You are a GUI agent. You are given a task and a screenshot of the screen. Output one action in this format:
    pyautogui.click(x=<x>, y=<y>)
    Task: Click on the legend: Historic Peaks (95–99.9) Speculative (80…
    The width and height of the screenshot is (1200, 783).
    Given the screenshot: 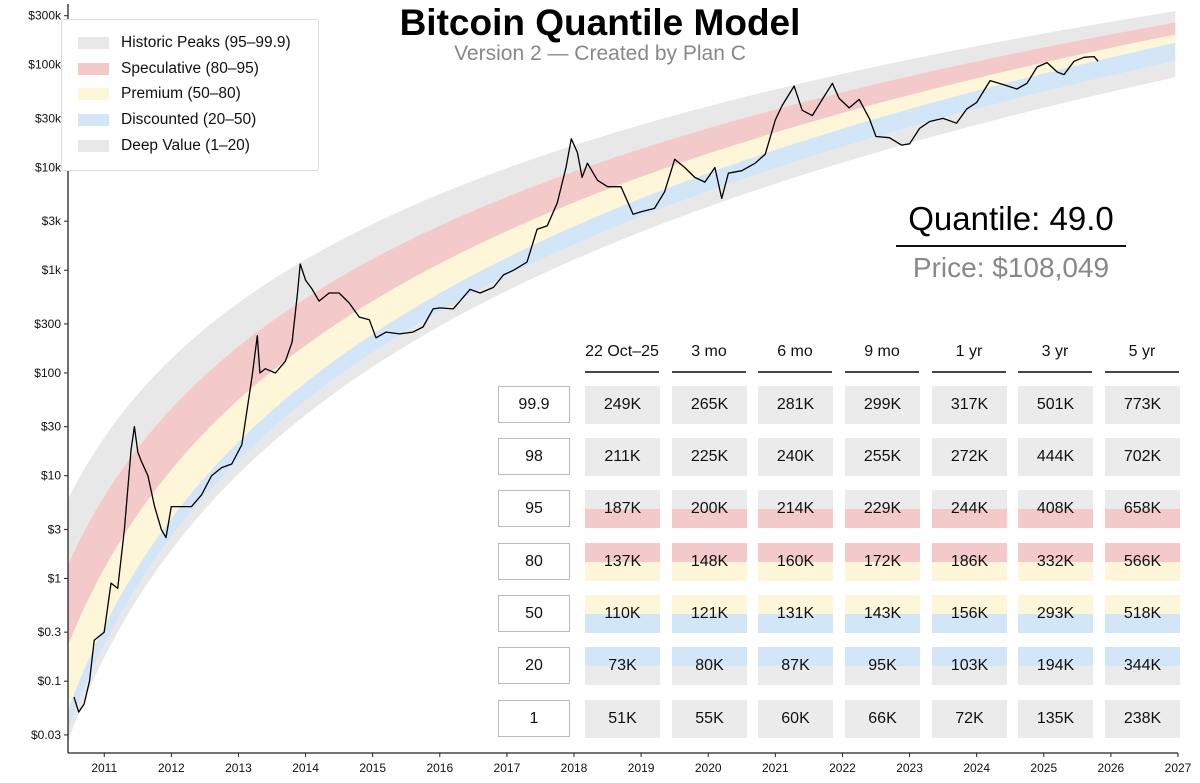 What is the action you would take?
    pyautogui.click(x=190, y=95)
    